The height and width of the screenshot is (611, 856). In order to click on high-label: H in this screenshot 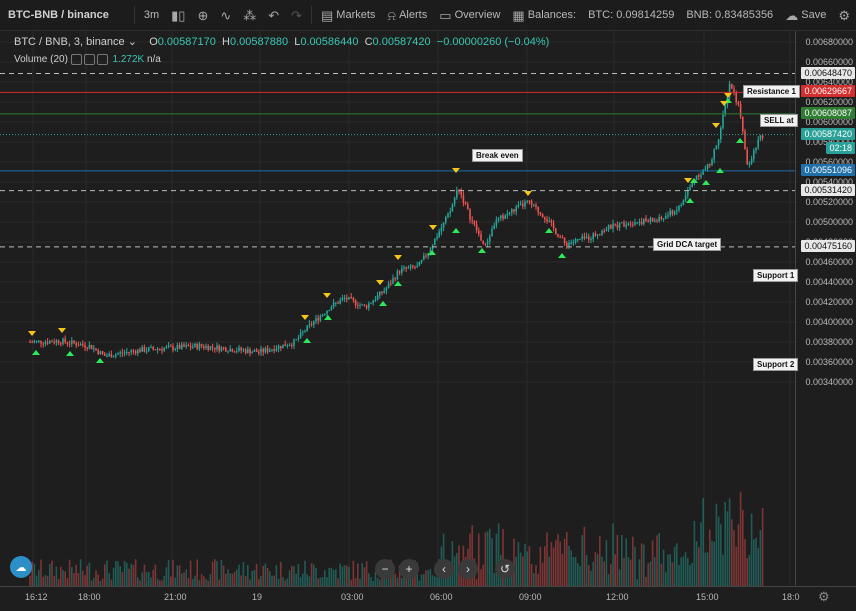, I will do `click(226, 42)`.